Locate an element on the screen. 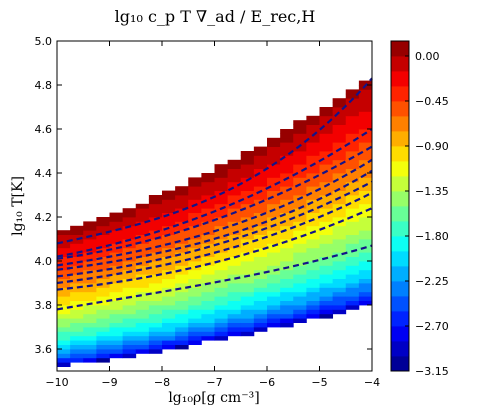 This screenshot has width=498, height=412. colorbar-tick-label: −0.45 is located at coordinates (432, 101).